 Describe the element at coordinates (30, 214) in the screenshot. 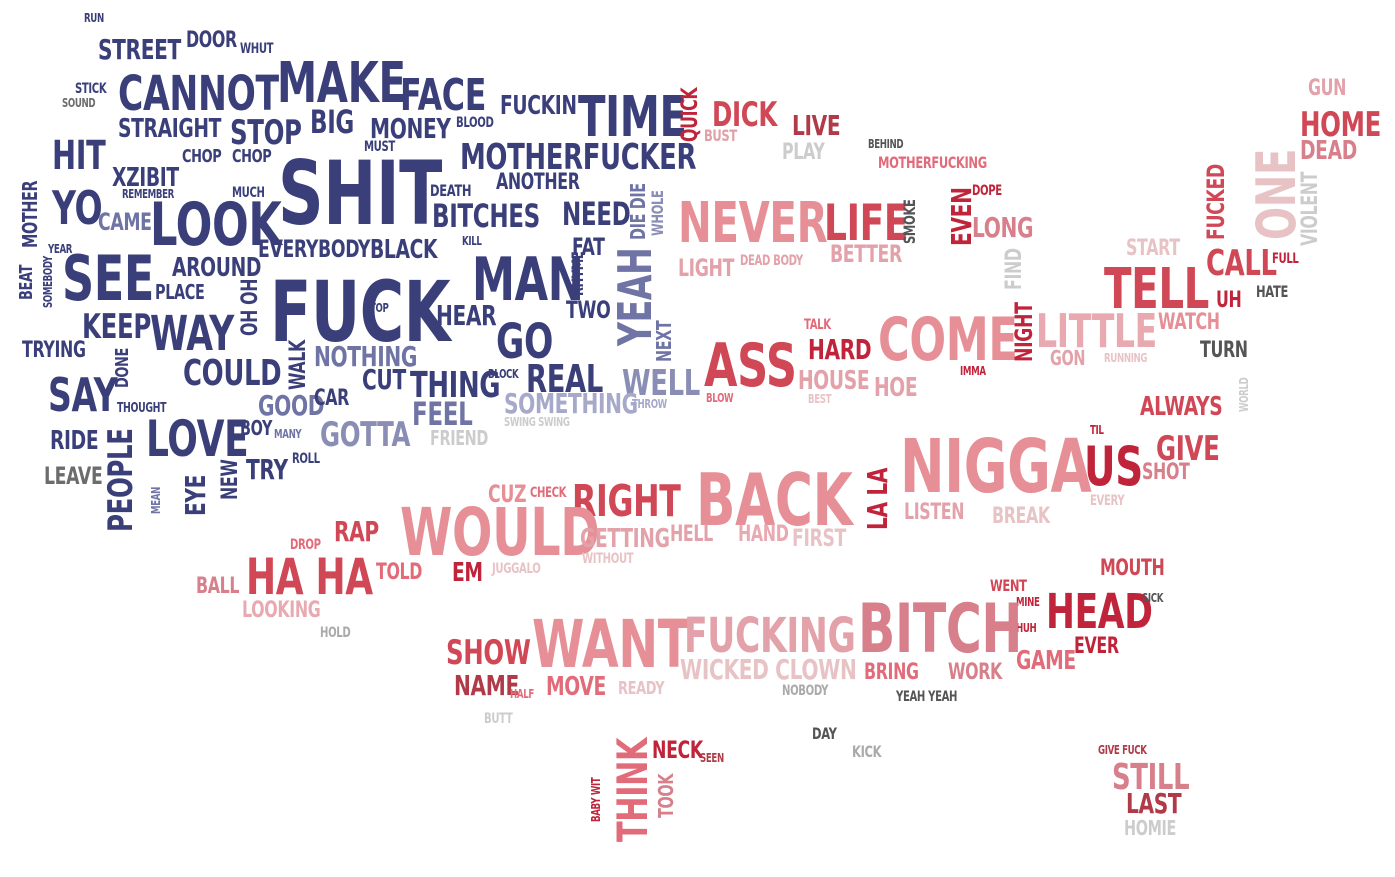

I see `word-mother: MOTHER` at that location.